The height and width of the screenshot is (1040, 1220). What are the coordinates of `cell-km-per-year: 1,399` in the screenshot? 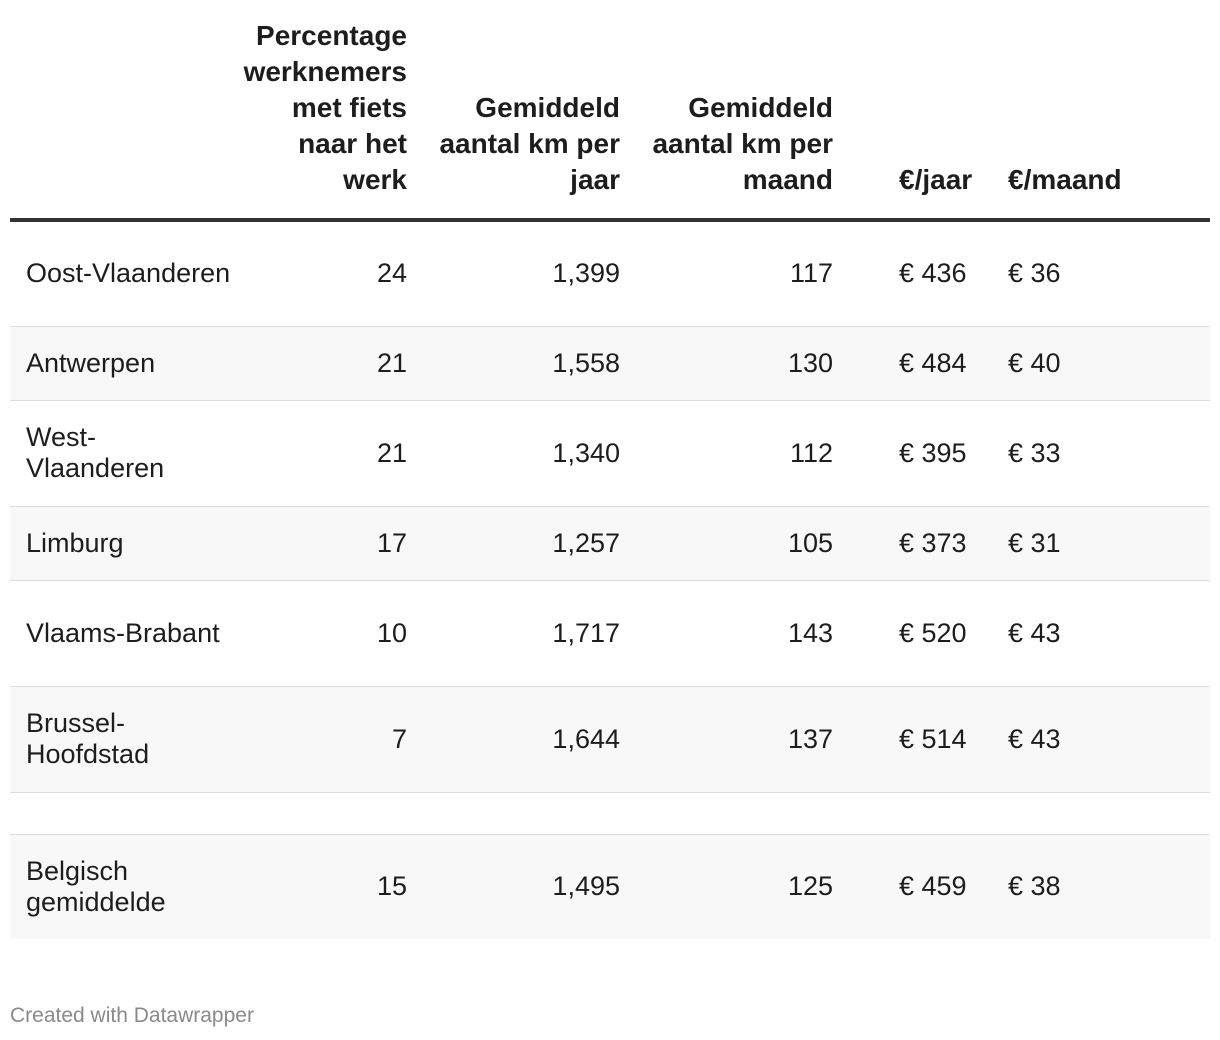 It's located at (513, 273).